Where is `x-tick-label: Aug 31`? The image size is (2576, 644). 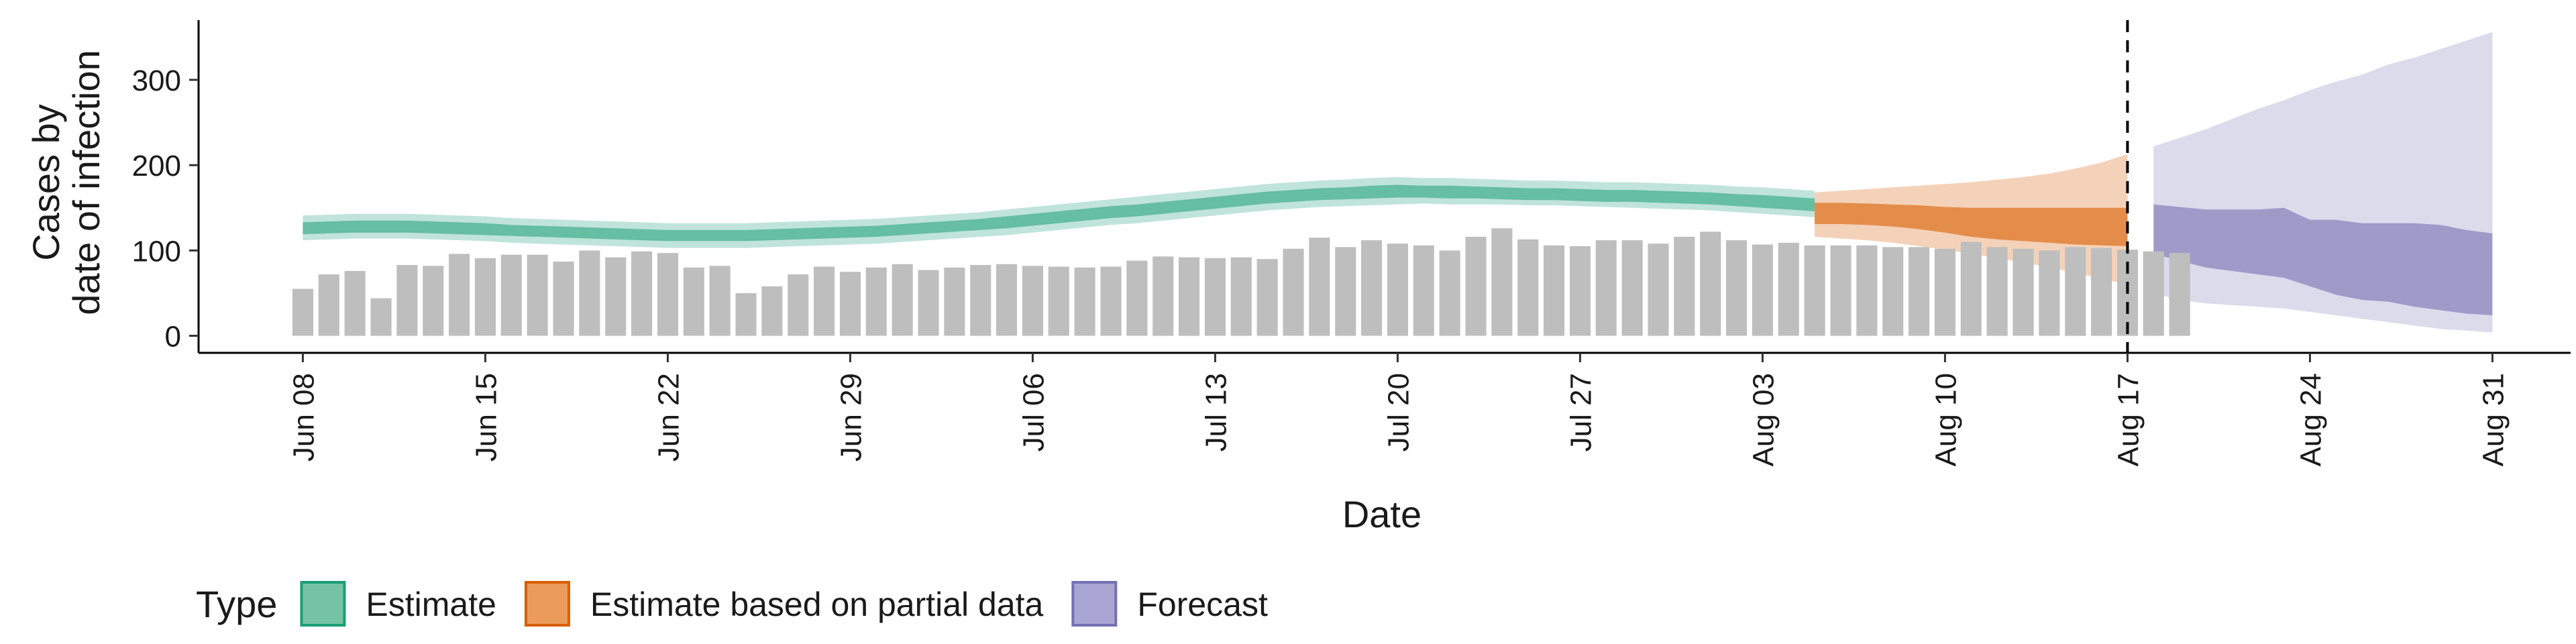
x-tick-label: Aug 31 is located at coordinates (2493, 419).